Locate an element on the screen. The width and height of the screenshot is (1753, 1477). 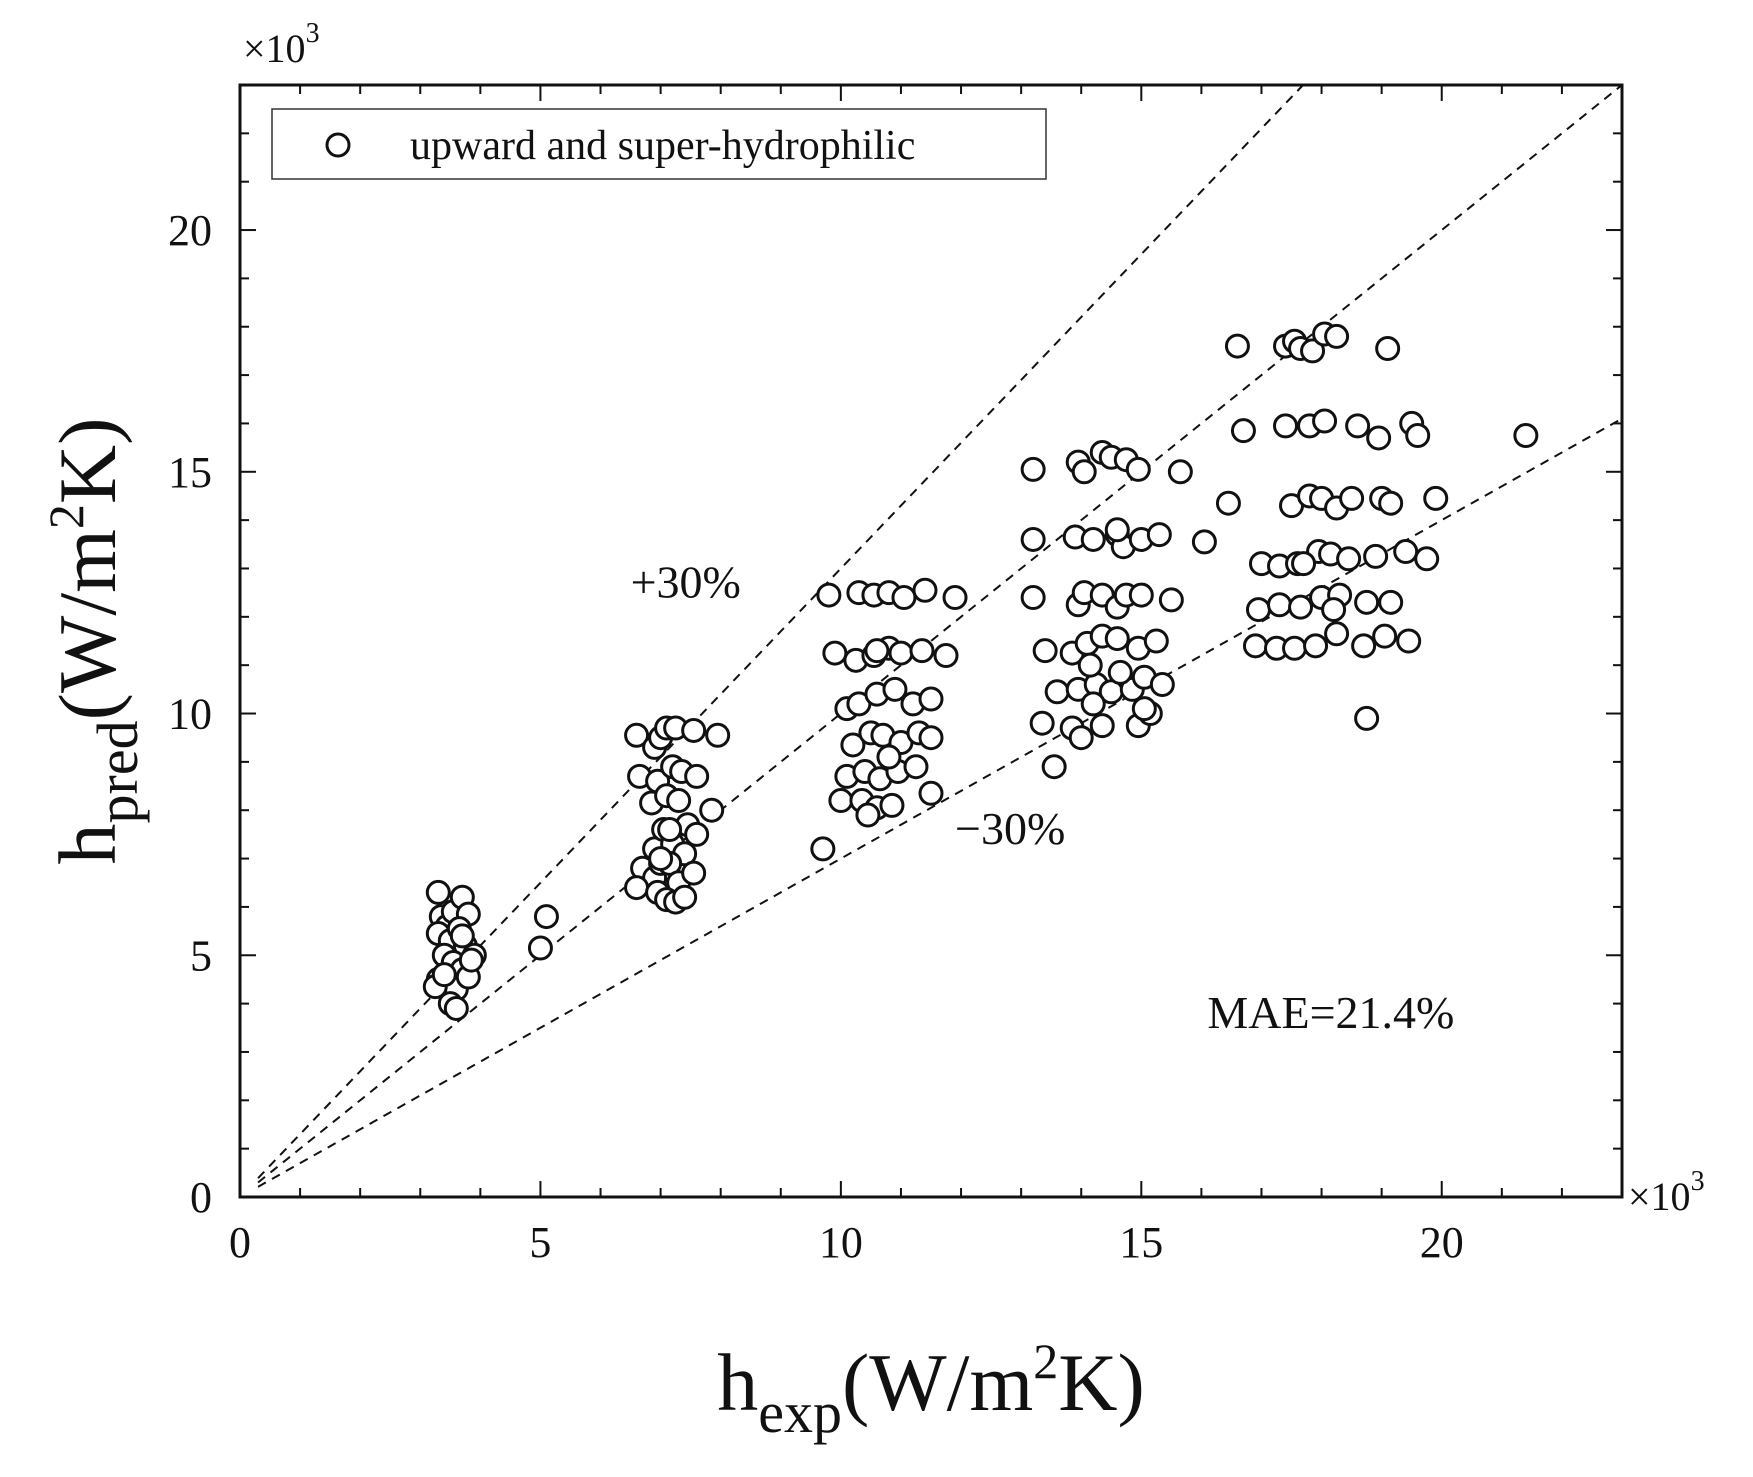
x-tick-label: 20 is located at coordinates (1442, 1242).